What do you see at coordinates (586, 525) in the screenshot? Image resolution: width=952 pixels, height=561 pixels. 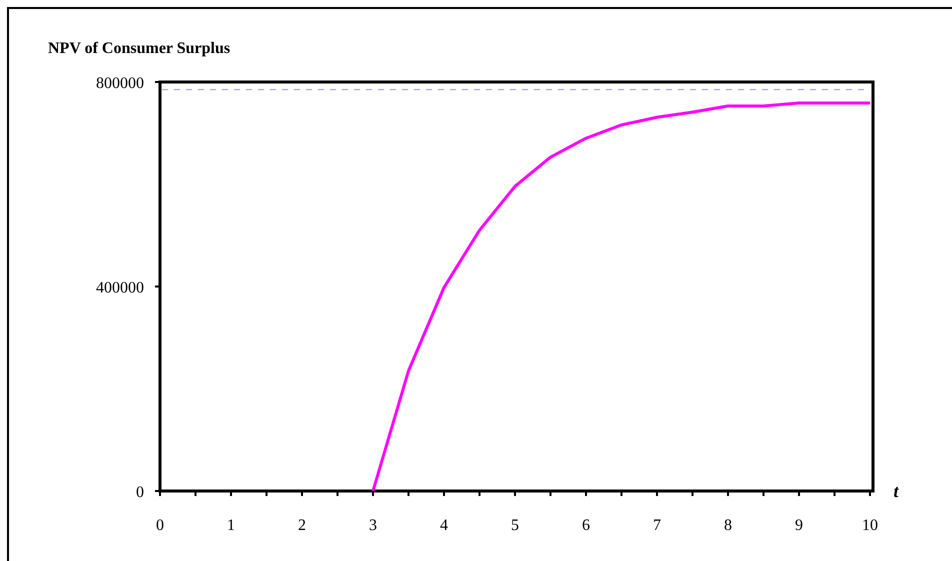 I see `x-tick-label: 6` at bounding box center [586, 525].